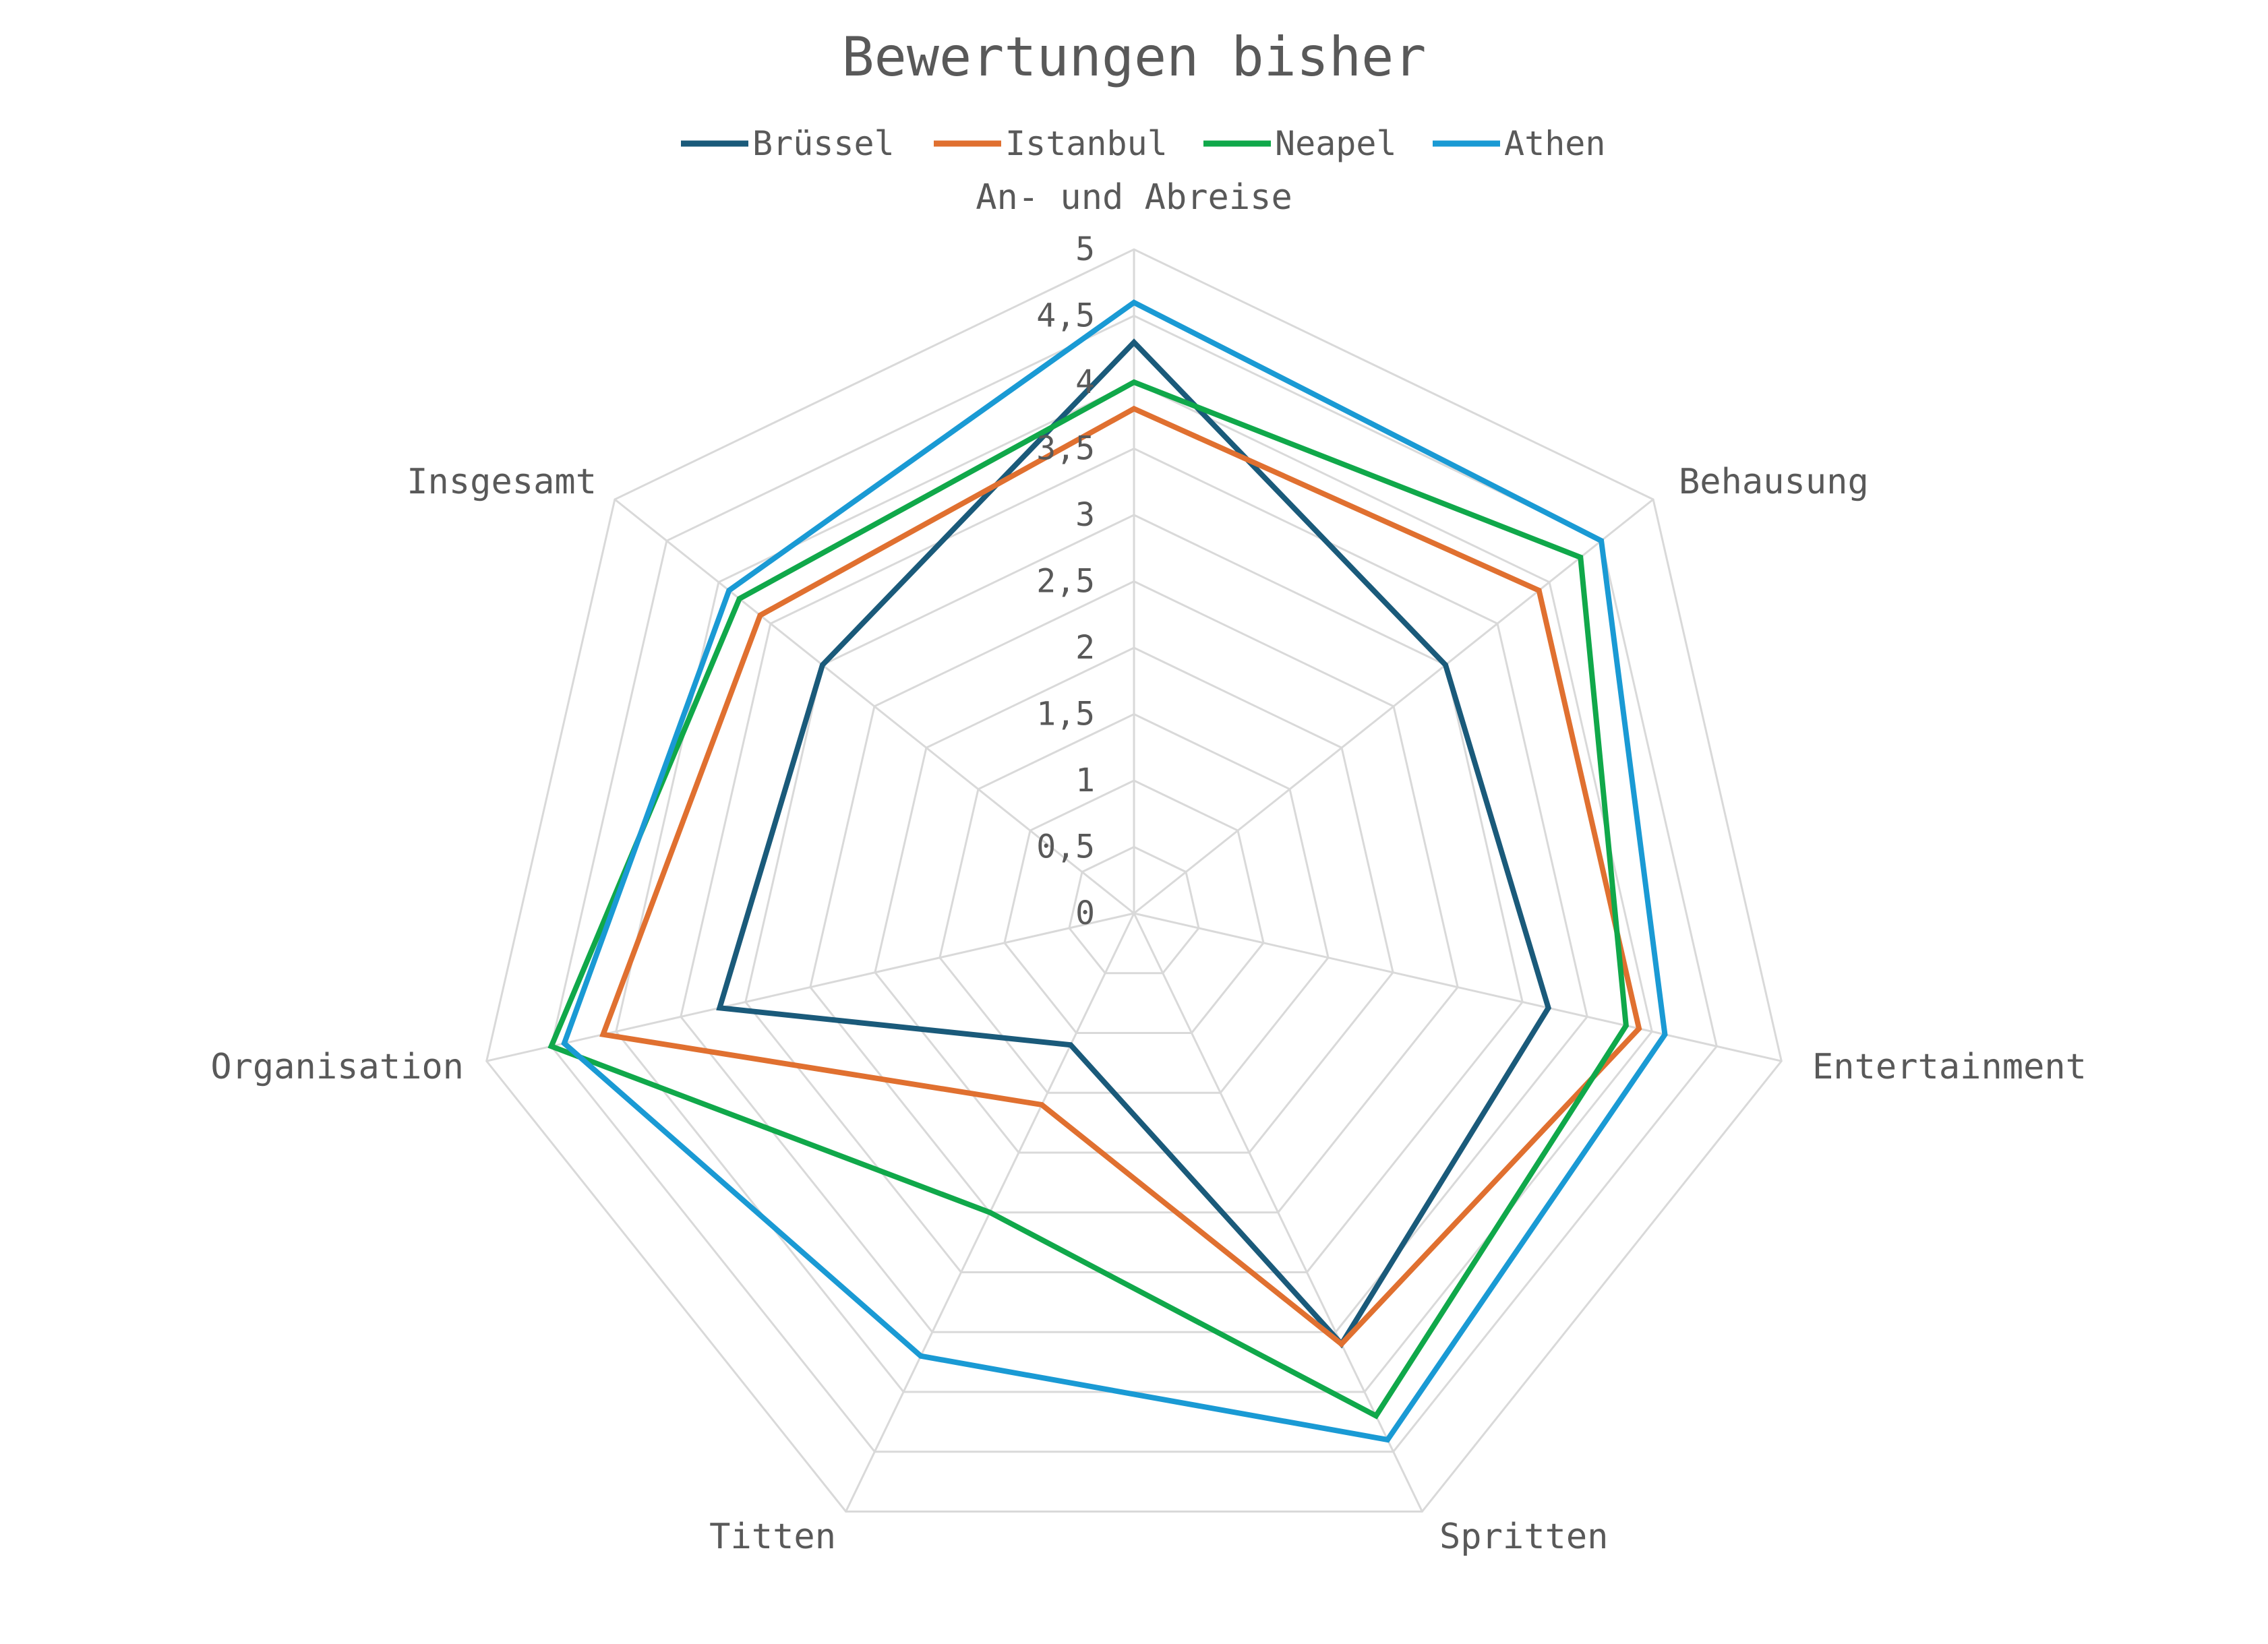 The width and height of the screenshot is (2268, 1644). I want to click on axis-label: Spritten, so click(1523, 1537).